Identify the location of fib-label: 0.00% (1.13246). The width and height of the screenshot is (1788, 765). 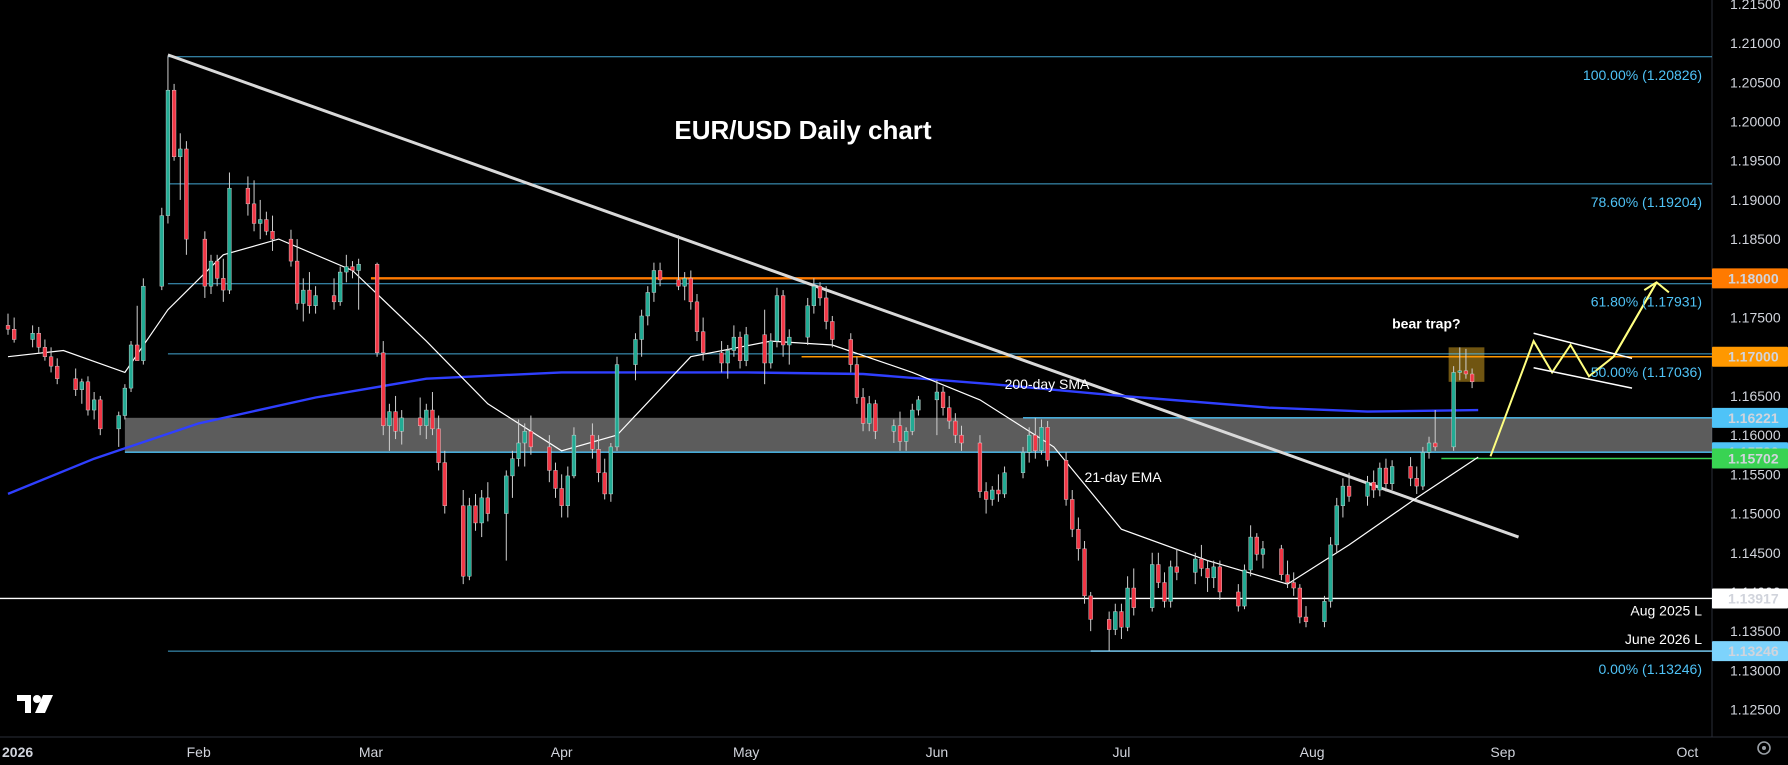
(1650, 669).